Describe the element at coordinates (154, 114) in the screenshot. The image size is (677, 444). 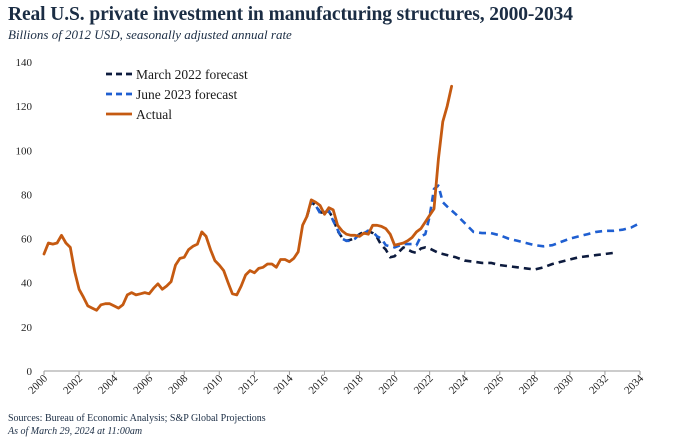
I see `legend-label: Actual` at that location.